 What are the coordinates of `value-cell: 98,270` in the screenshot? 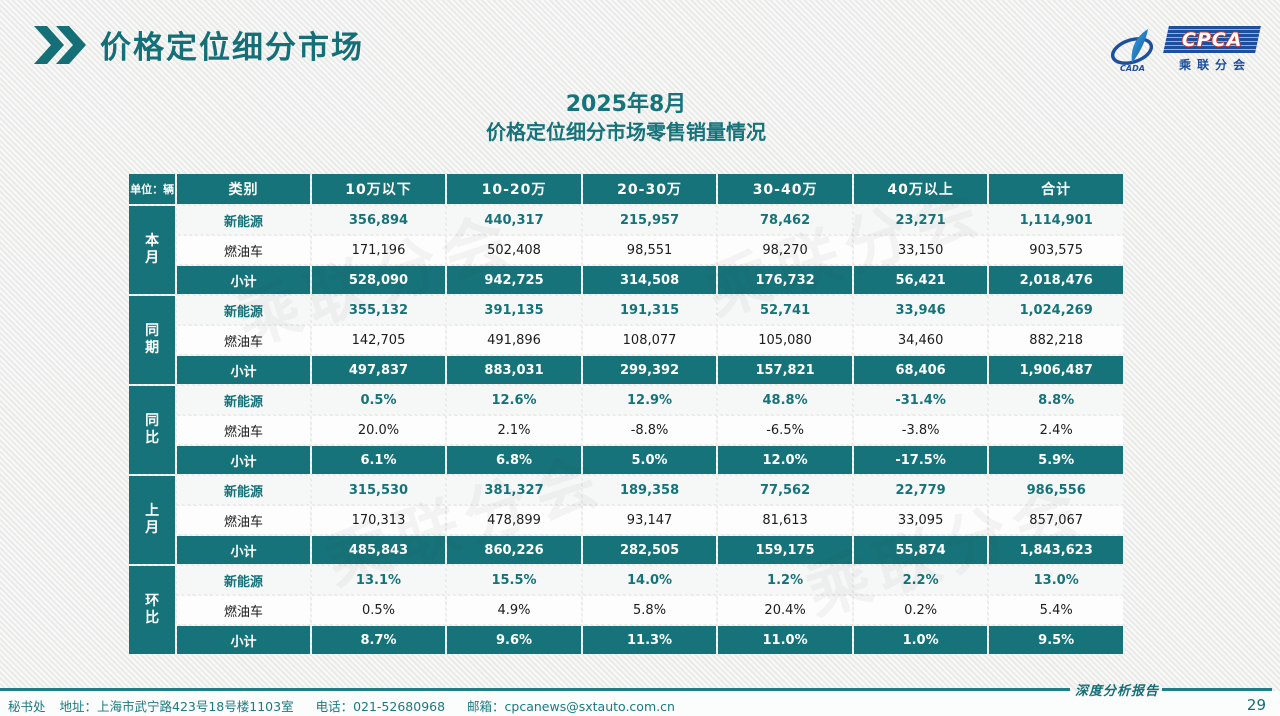 It's located at (785, 250).